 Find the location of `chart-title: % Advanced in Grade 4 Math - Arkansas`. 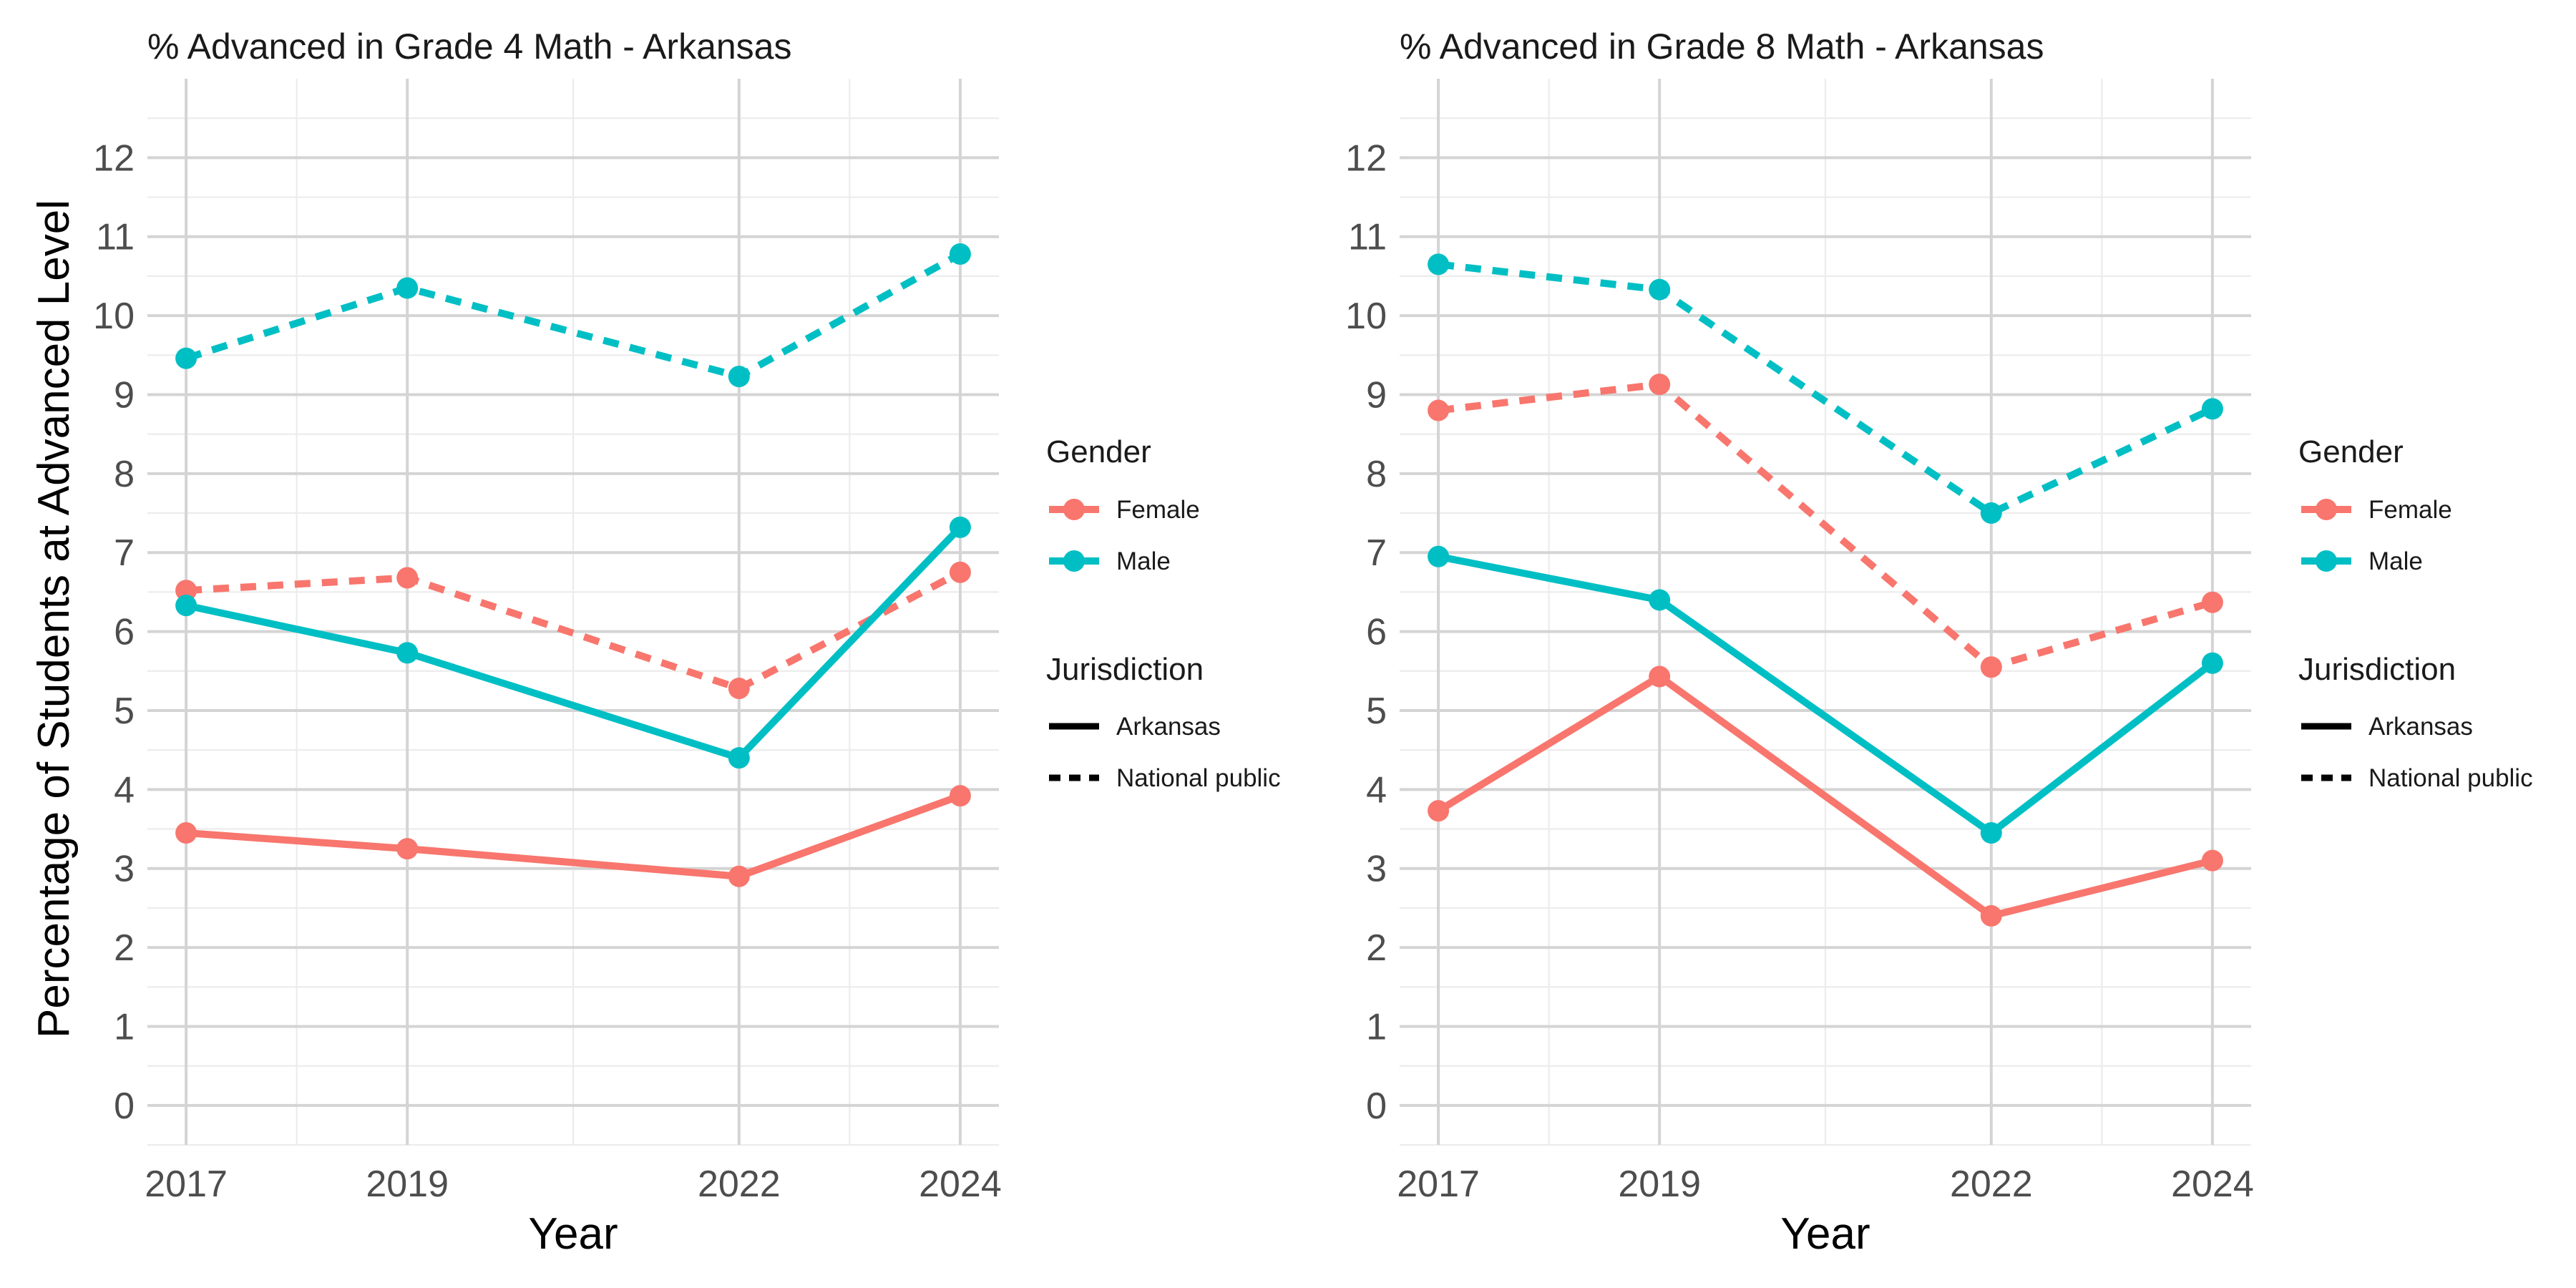

chart-title: % Advanced in Grade 4 Math - Arkansas is located at coordinates (469, 46).